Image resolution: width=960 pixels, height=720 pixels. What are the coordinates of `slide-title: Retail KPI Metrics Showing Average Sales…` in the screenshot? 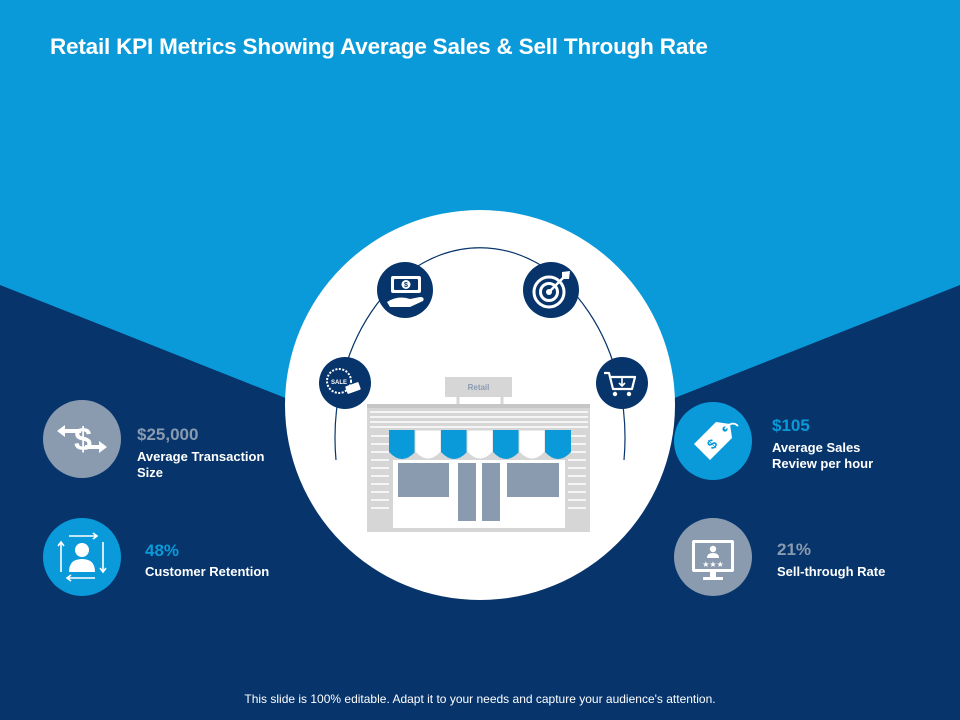 It's located at (379, 46).